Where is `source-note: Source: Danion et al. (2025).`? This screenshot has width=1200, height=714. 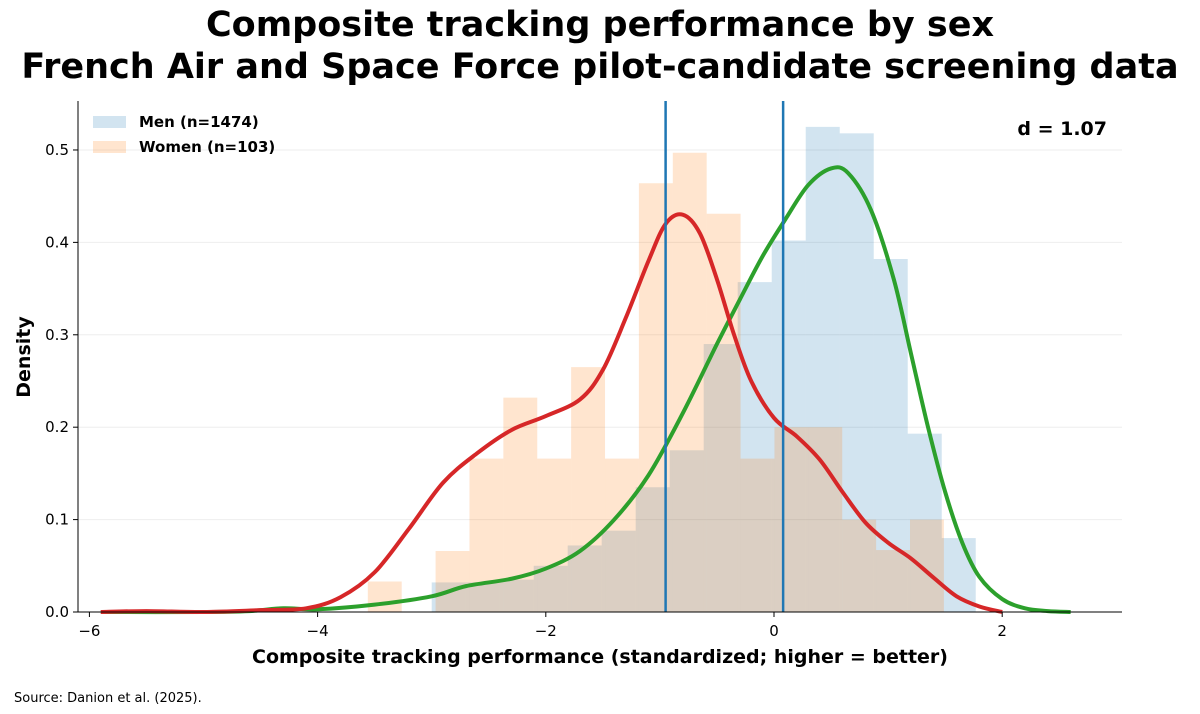
source-note: Source: Danion et al. (2025). is located at coordinates (108, 698).